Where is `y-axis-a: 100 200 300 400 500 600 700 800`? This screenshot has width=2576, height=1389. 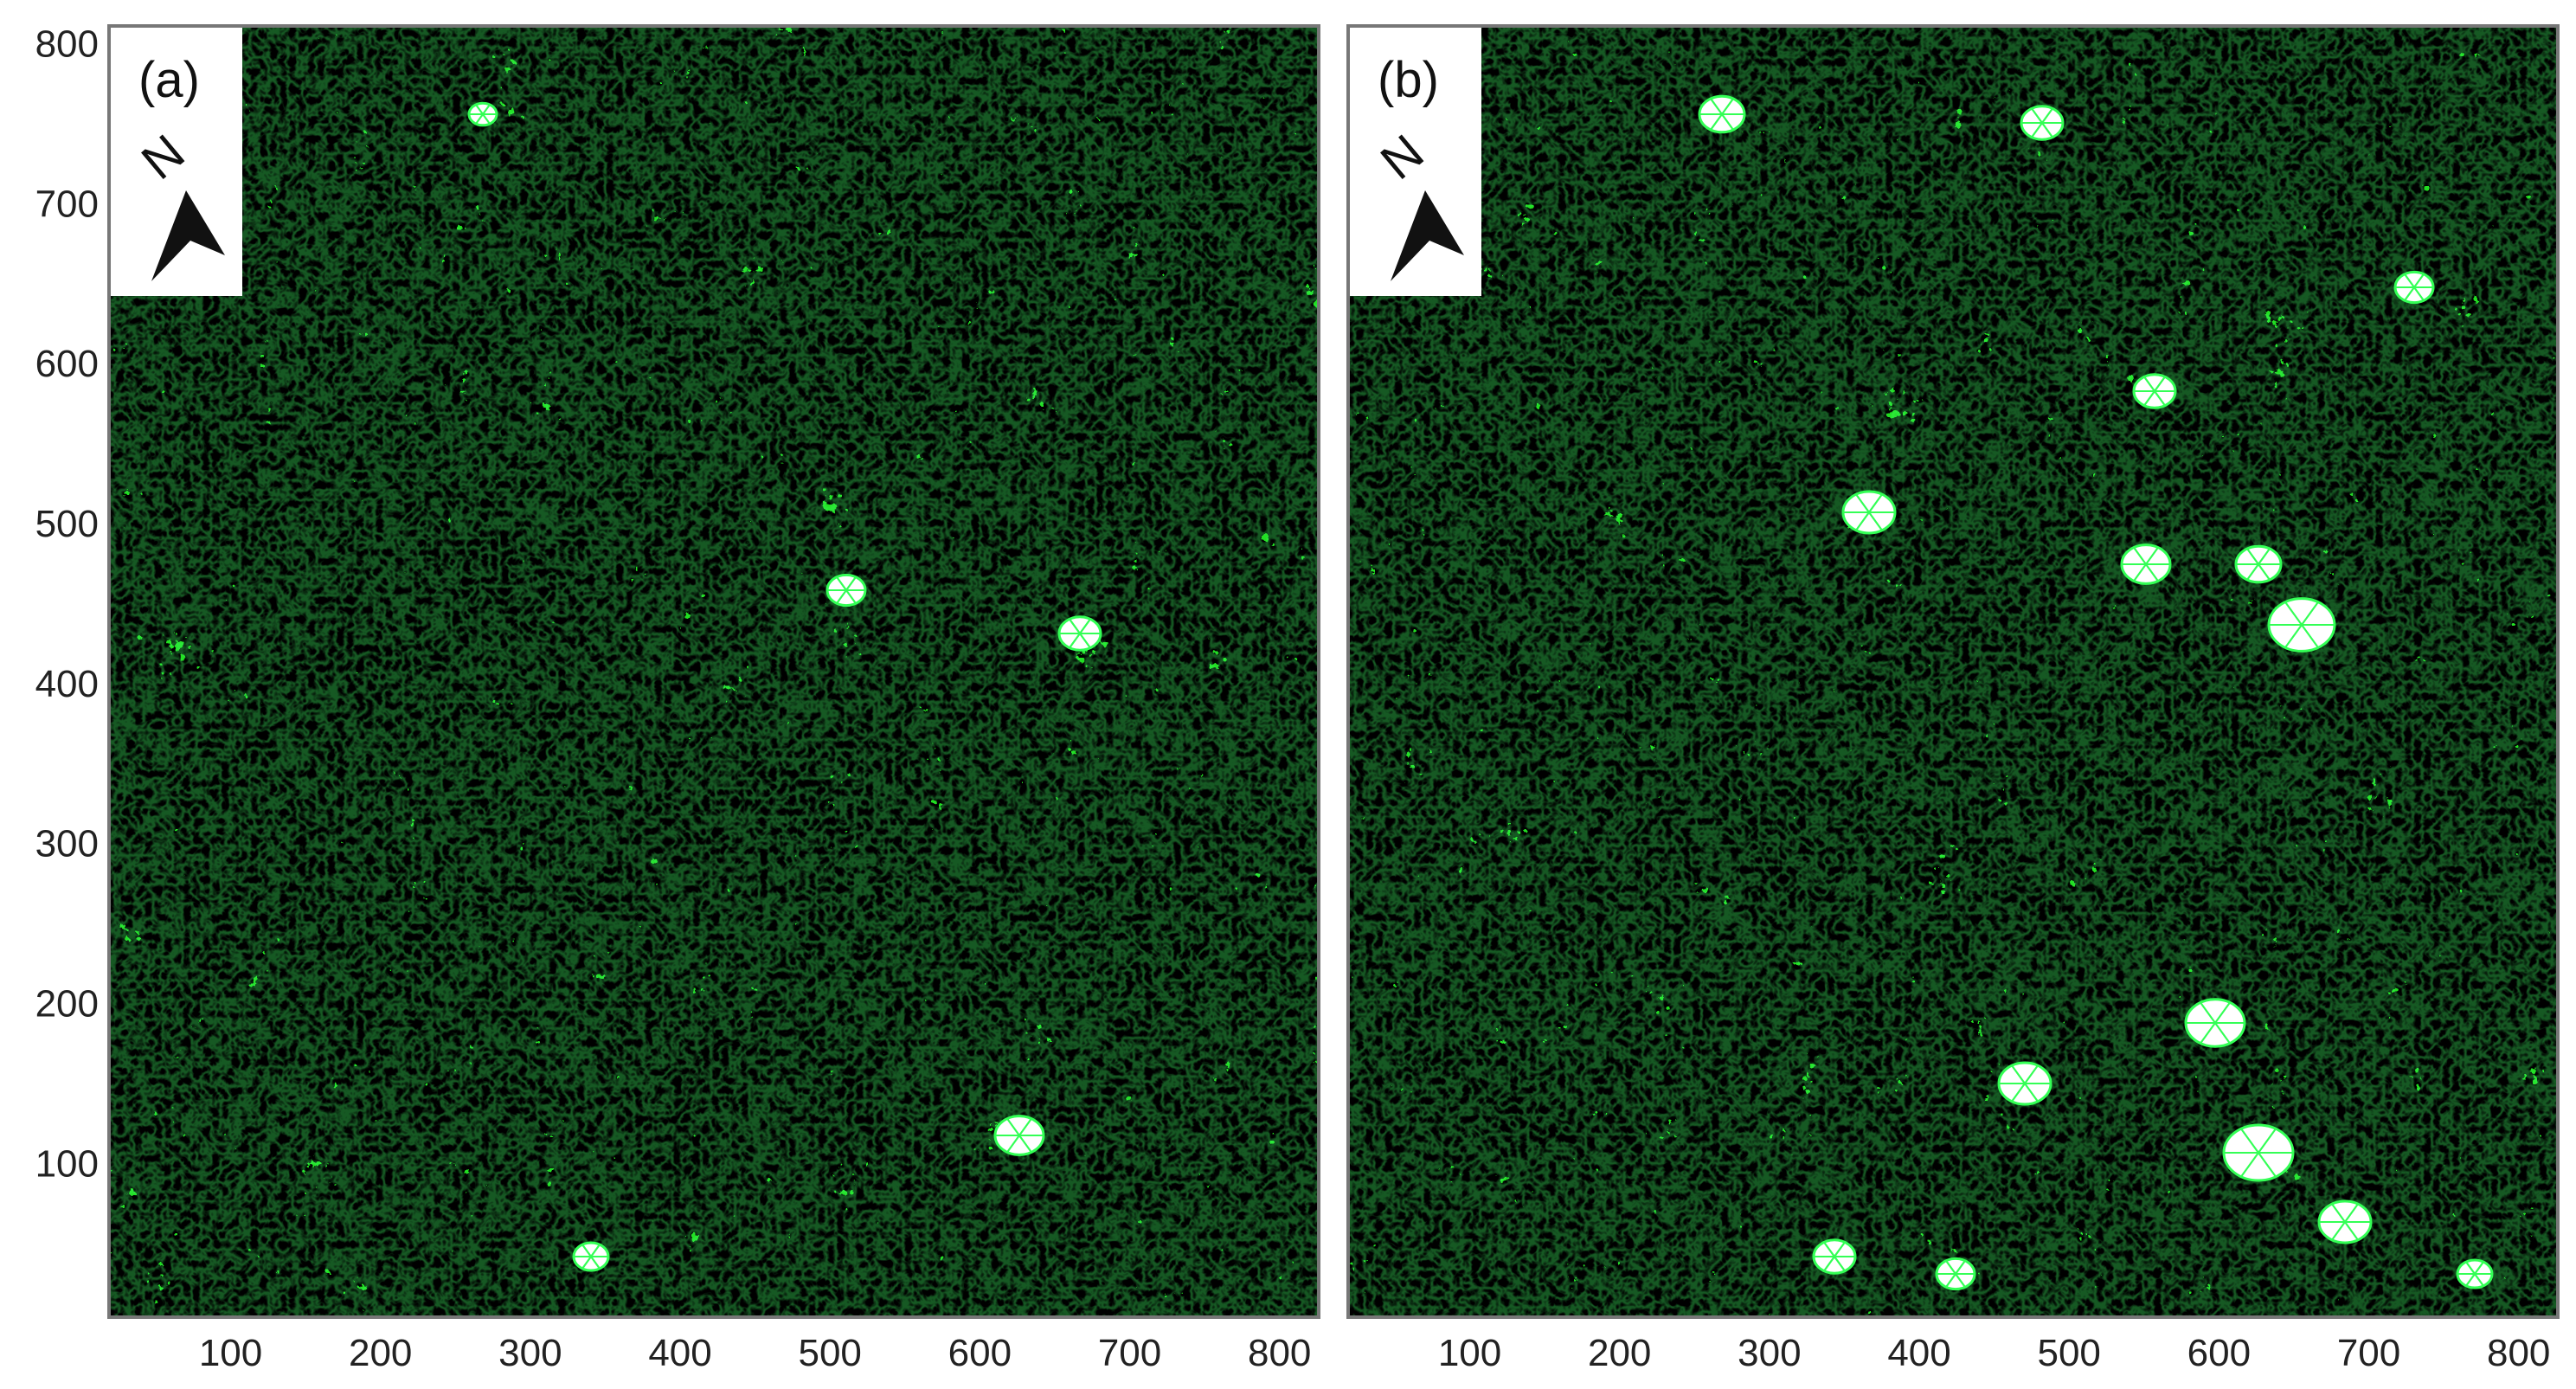 y-axis-a: 100 200 300 400 500 600 700 800 is located at coordinates (67, 604).